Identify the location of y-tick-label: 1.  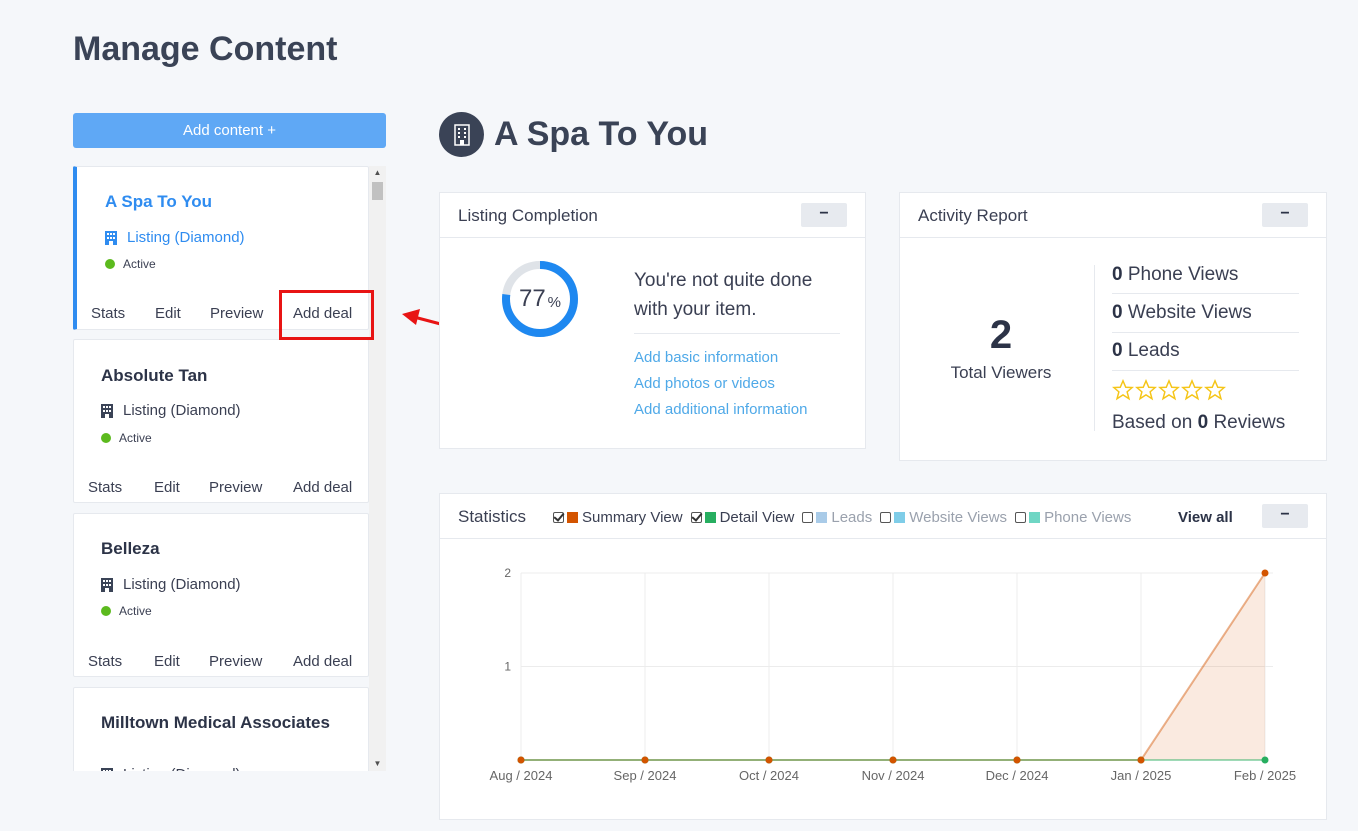
(507, 667).